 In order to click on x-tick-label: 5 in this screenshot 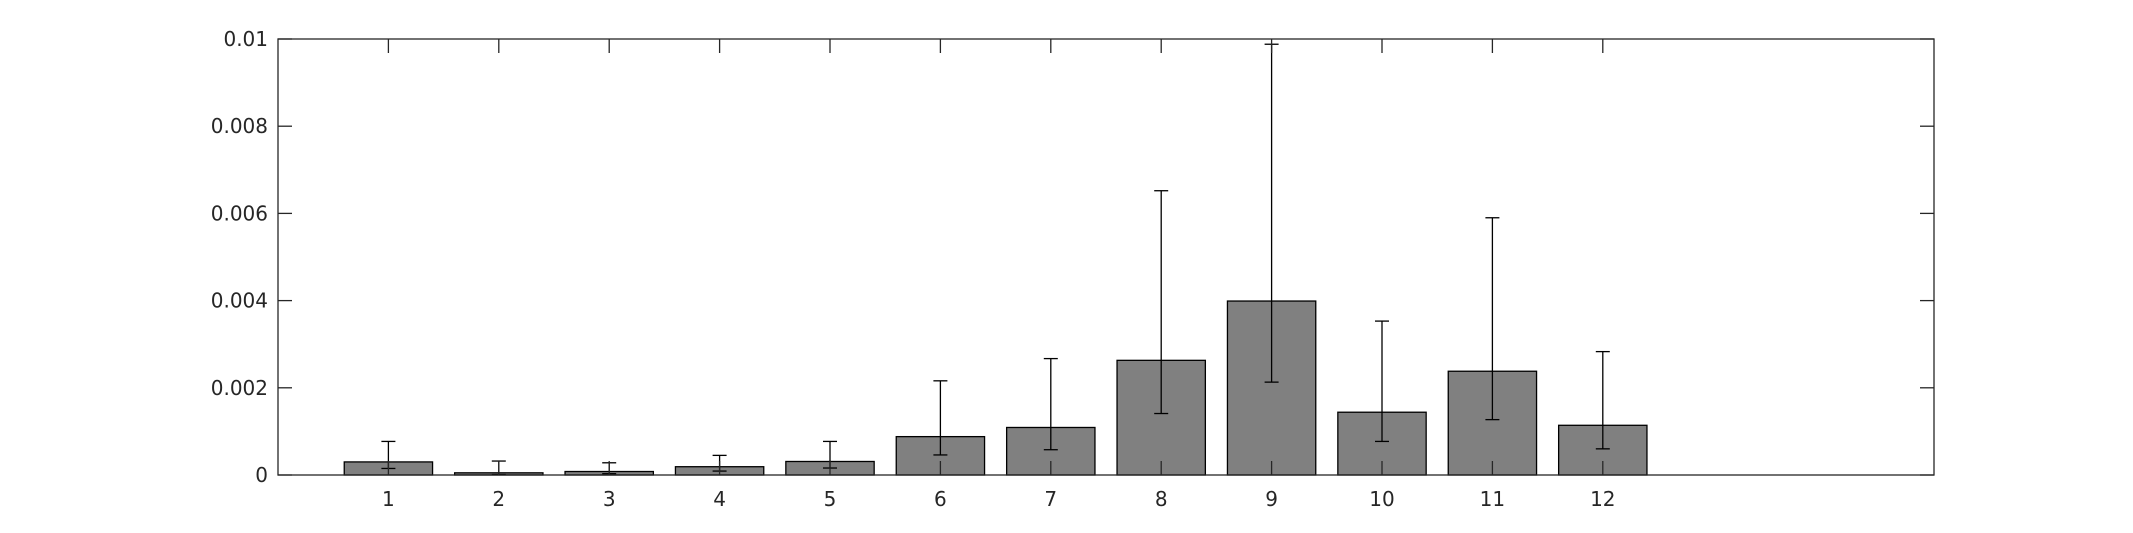, I will do `click(830, 499)`.